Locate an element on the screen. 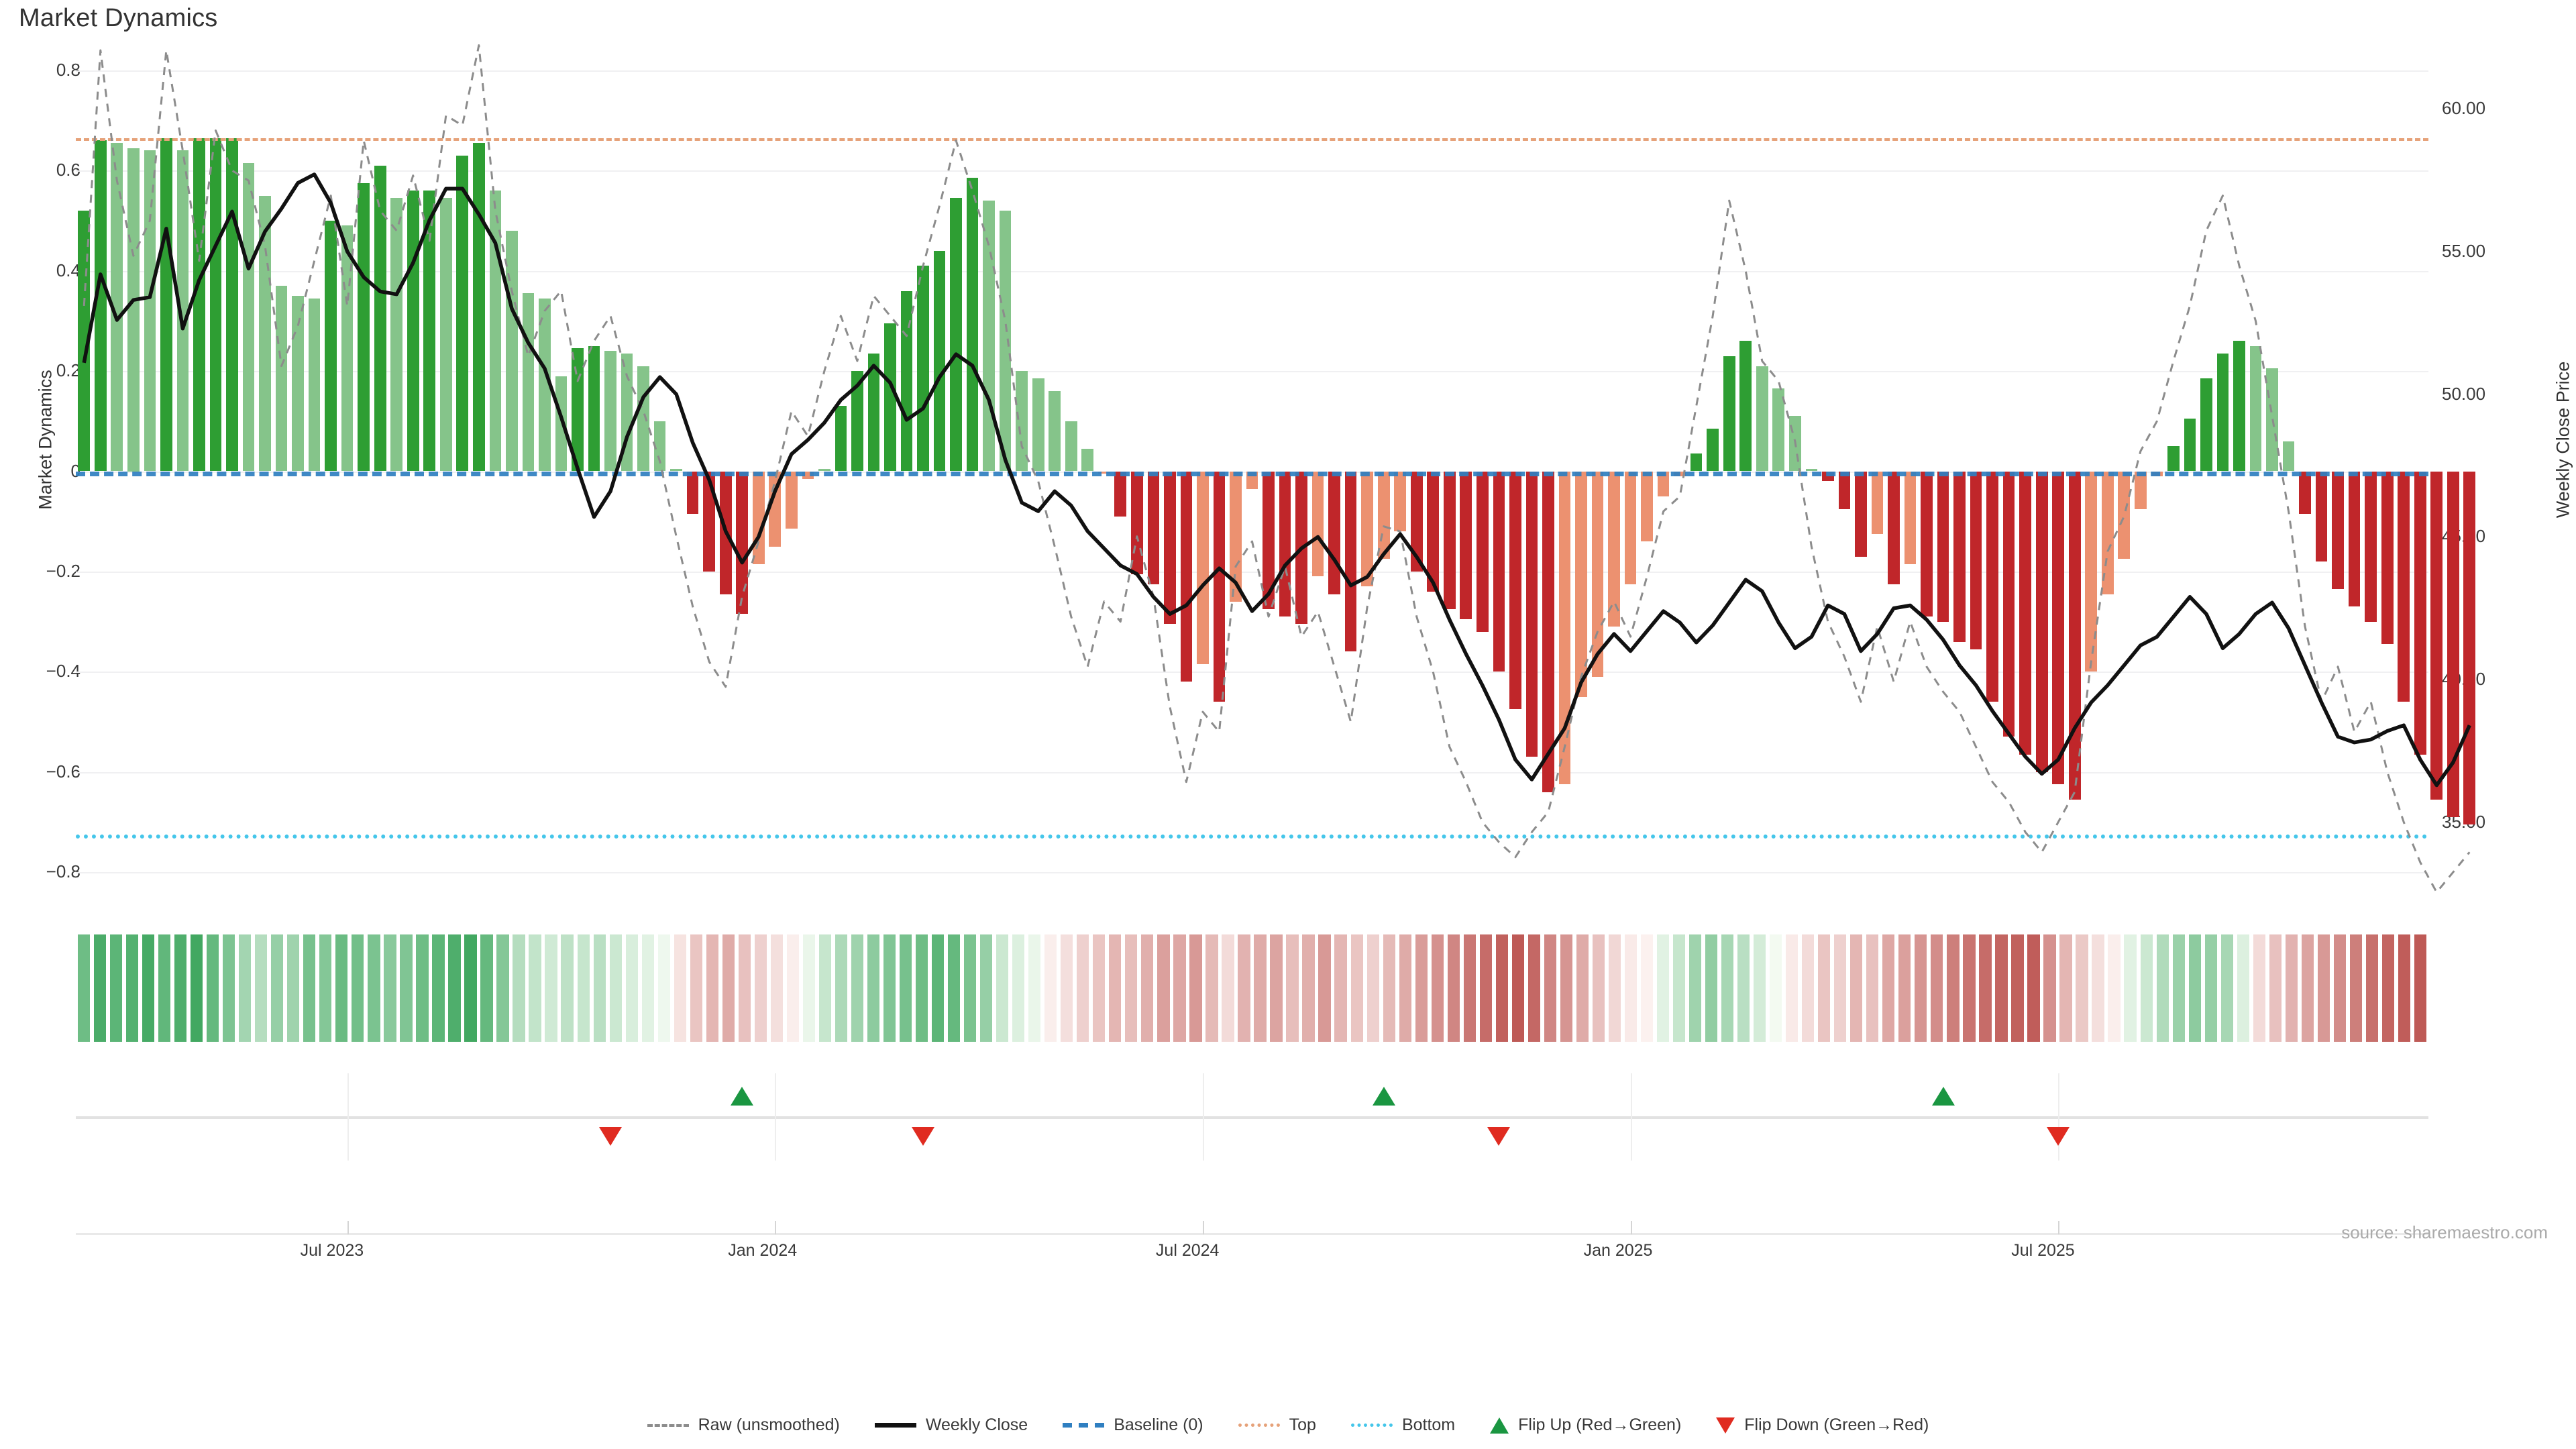  flip-up-icon is located at coordinates (1499, 1425).